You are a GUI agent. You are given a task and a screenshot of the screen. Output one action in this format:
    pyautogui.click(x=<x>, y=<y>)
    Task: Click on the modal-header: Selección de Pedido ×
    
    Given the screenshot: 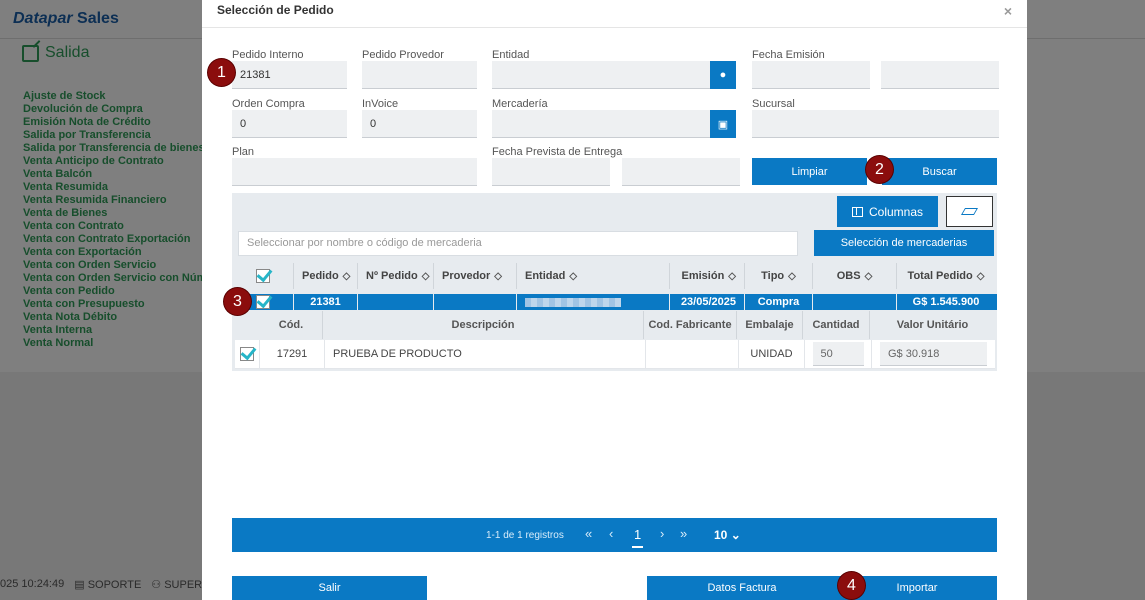 What is the action you would take?
    pyautogui.click(x=614, y=14)
    